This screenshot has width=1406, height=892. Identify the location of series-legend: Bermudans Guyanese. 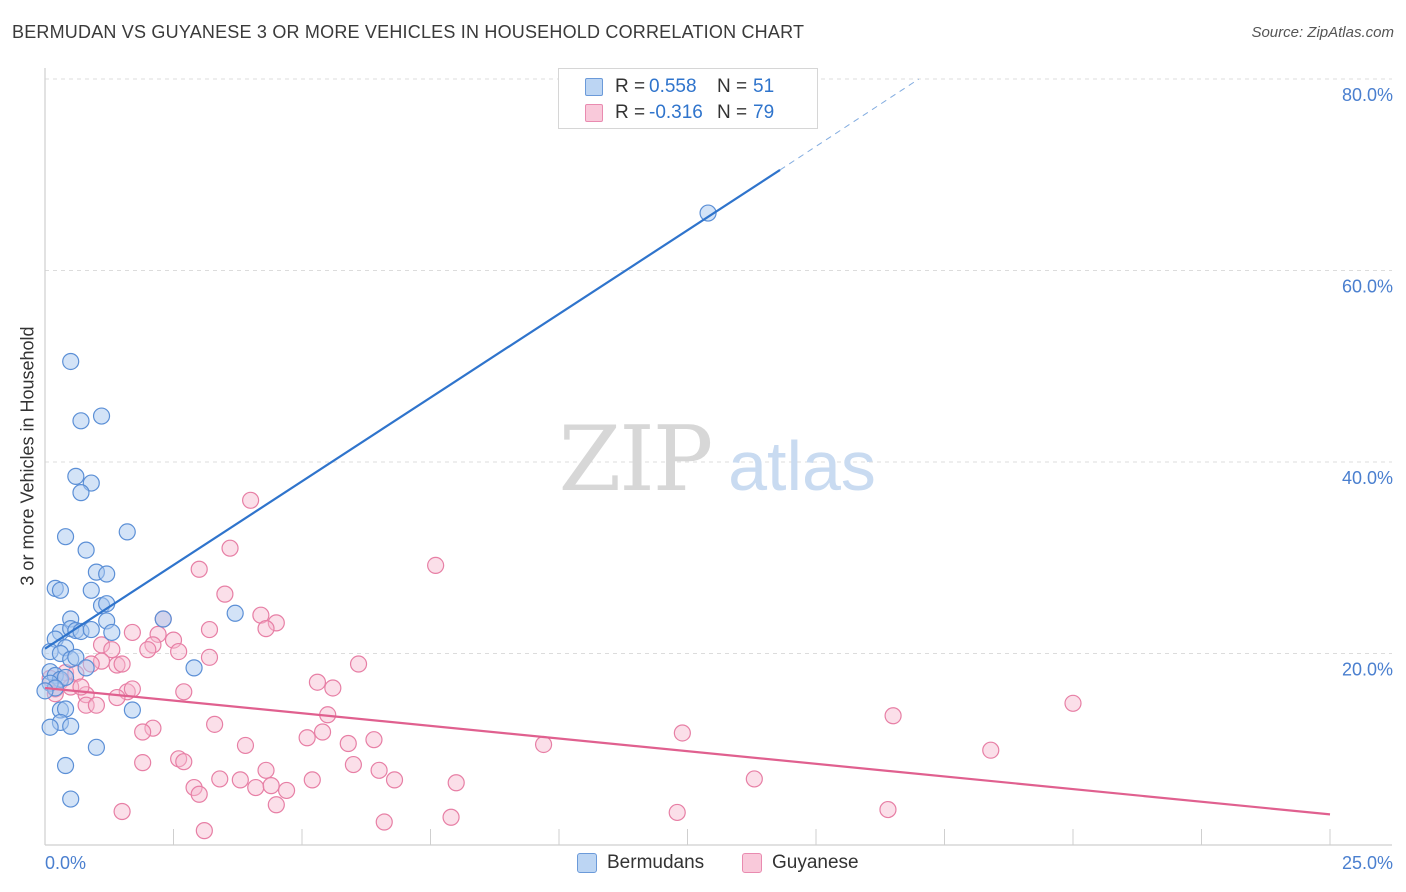
(703, 864).